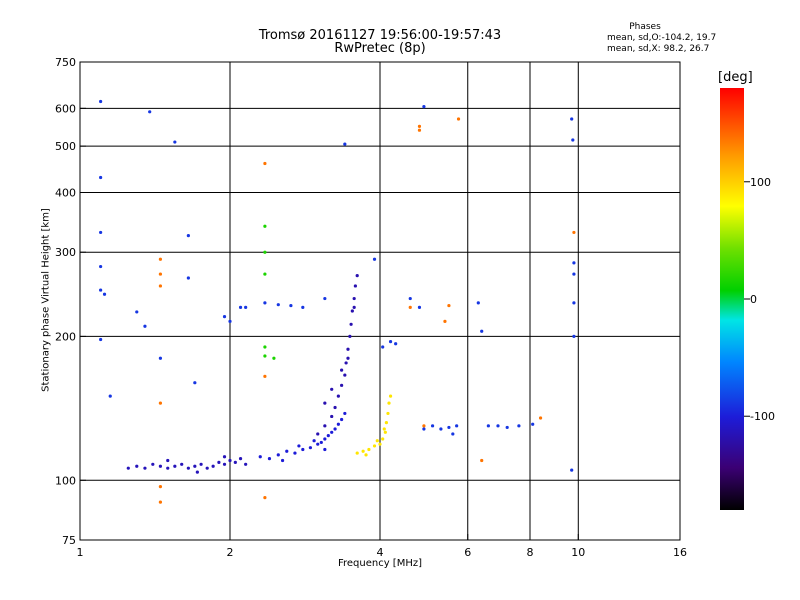  Describe the element at coordinates (65, 146) in the screenshot. I see `y-tick-label: 500` at that location.